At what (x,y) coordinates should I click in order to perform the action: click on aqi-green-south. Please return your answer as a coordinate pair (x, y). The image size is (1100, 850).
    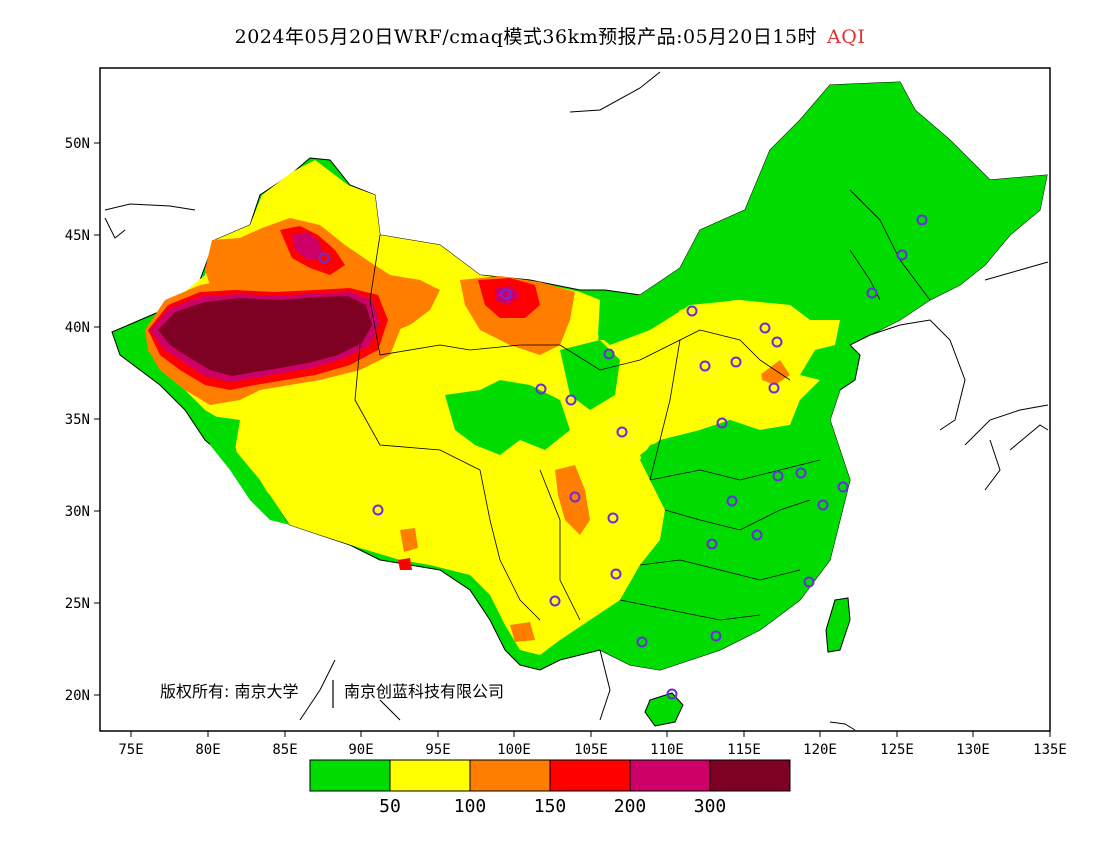
    Looking at the image, I should click on (722, 525).